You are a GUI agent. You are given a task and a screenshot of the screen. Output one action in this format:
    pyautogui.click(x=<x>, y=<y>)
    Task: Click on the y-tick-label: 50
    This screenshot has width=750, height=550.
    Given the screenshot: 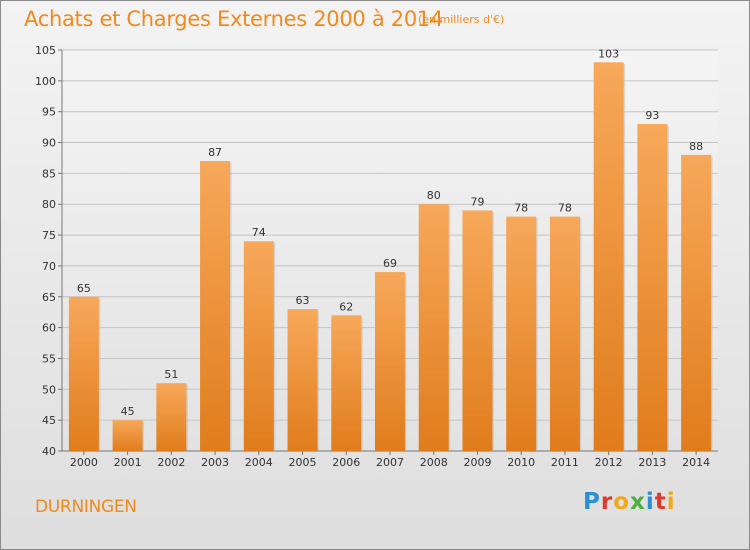 What is the action you would take?
    pyautogui.click(x=49, y=389)
    